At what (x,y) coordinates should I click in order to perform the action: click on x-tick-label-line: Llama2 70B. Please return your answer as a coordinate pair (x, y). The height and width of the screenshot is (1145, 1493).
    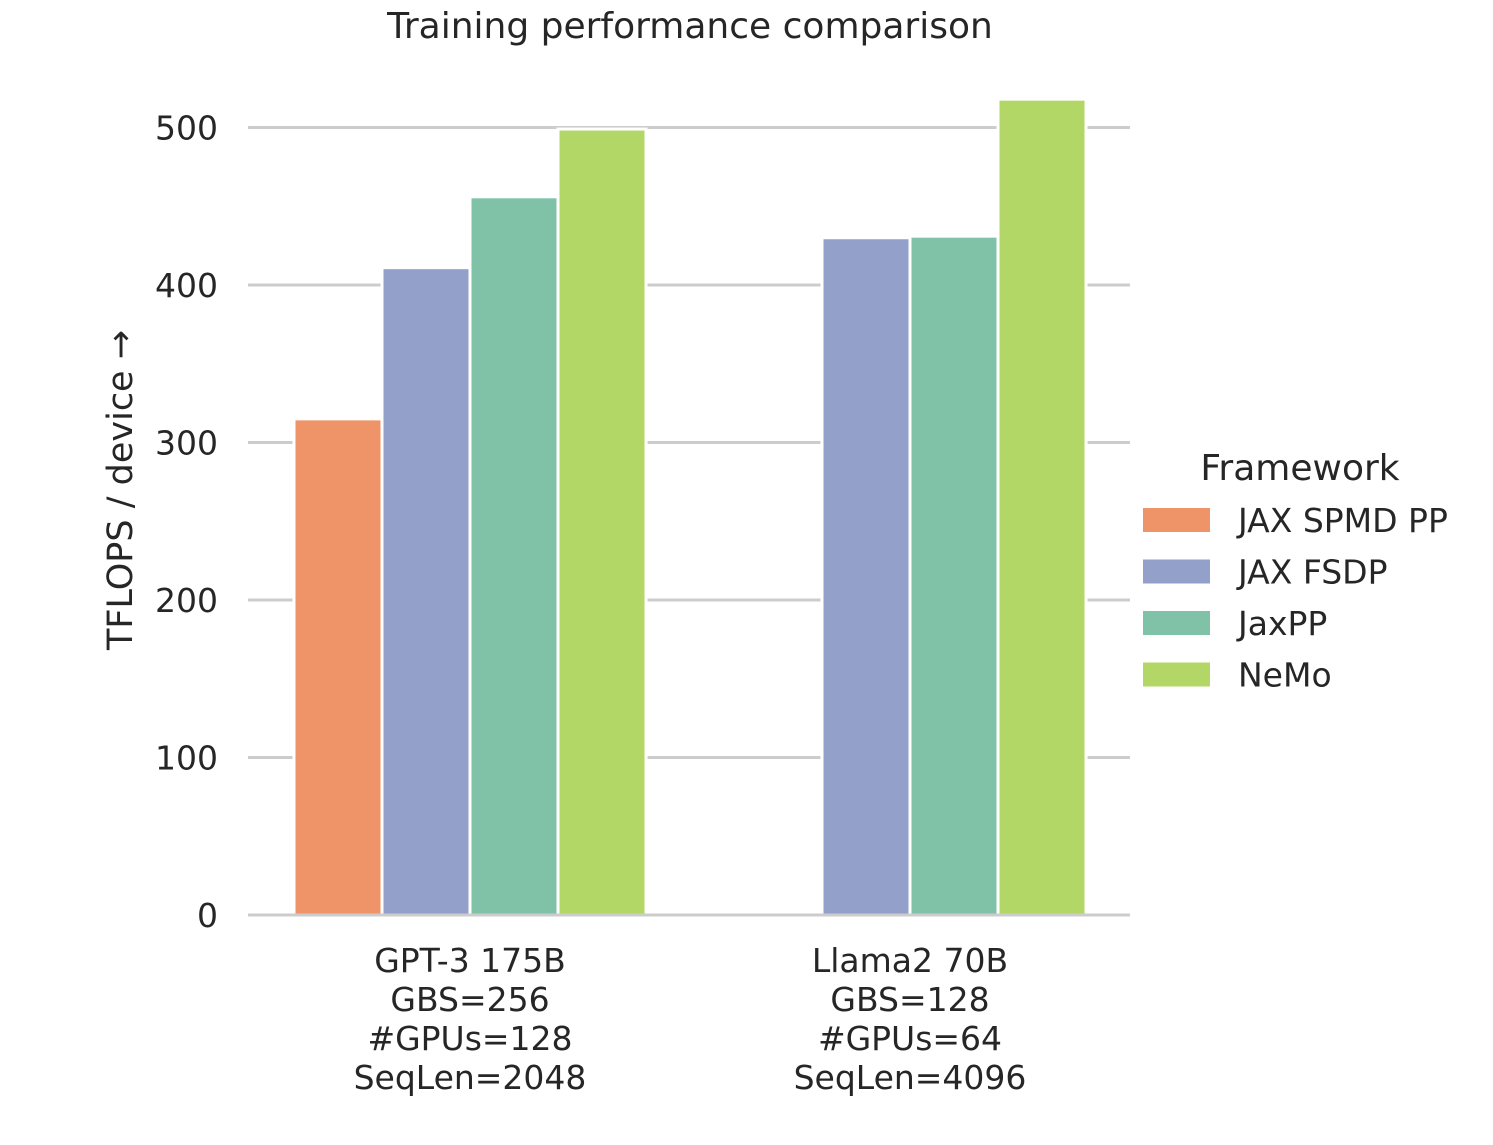
    Looking at the image, I should click on (910, 960).